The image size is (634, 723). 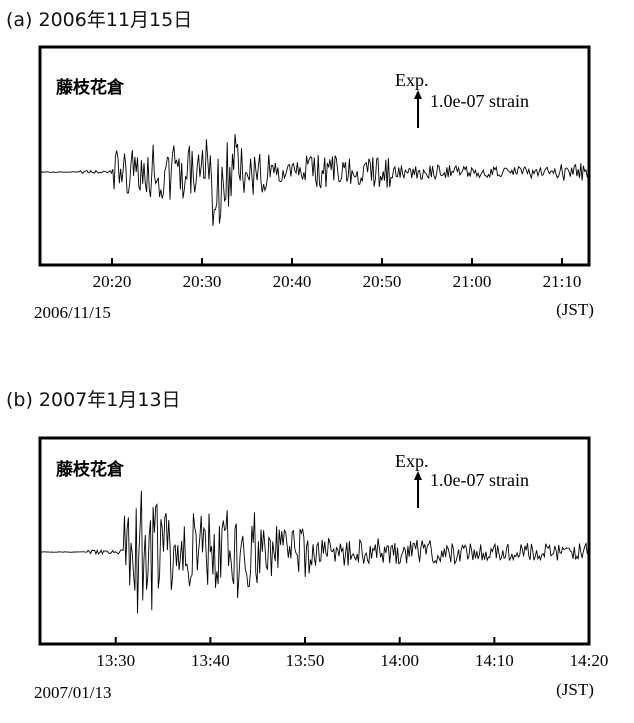 I want to click on x-tick-label: 13:30, so click(x=115, y=660).